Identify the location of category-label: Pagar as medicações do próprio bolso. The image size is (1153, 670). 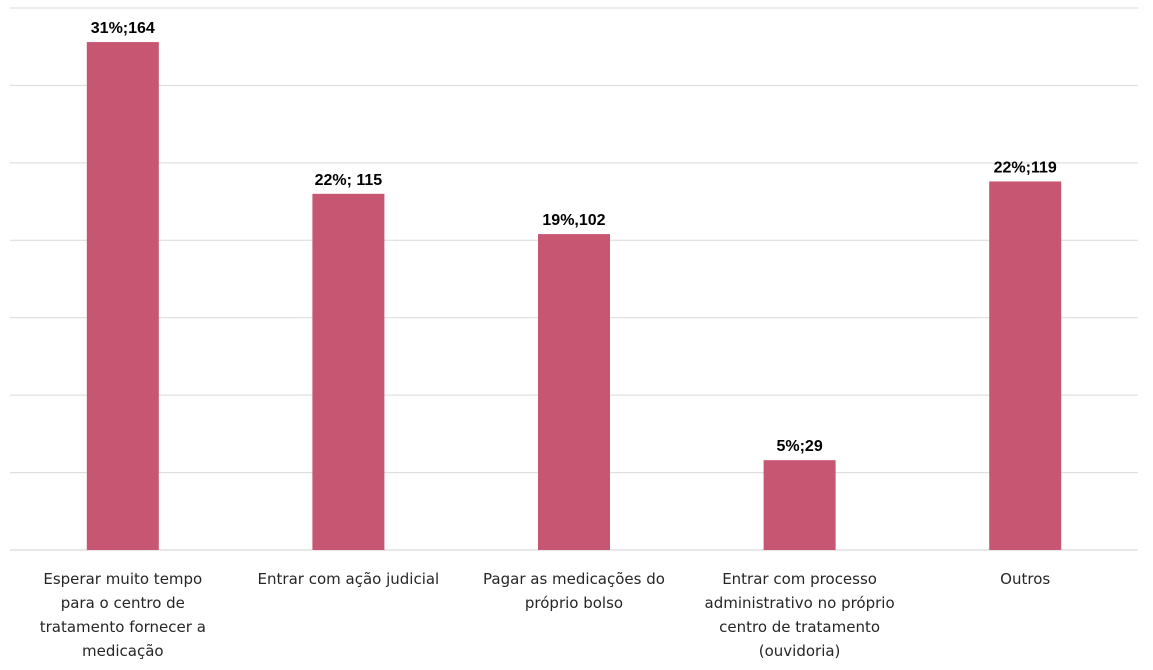
(574, 591).